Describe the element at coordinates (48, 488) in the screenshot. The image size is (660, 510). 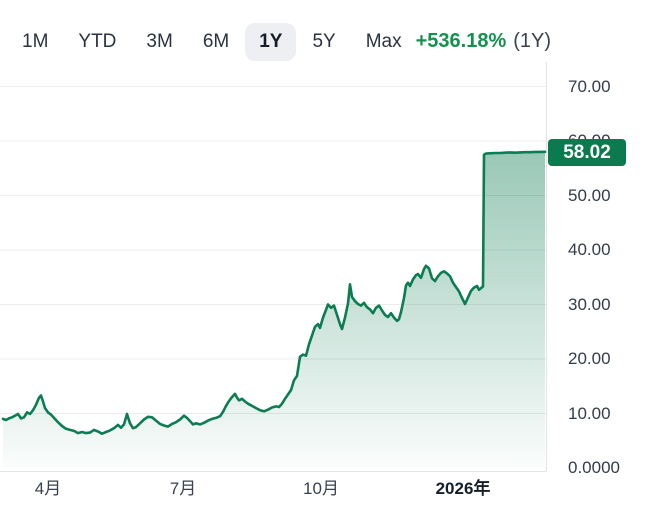
I see `x-axis-label: 4月` at that location.